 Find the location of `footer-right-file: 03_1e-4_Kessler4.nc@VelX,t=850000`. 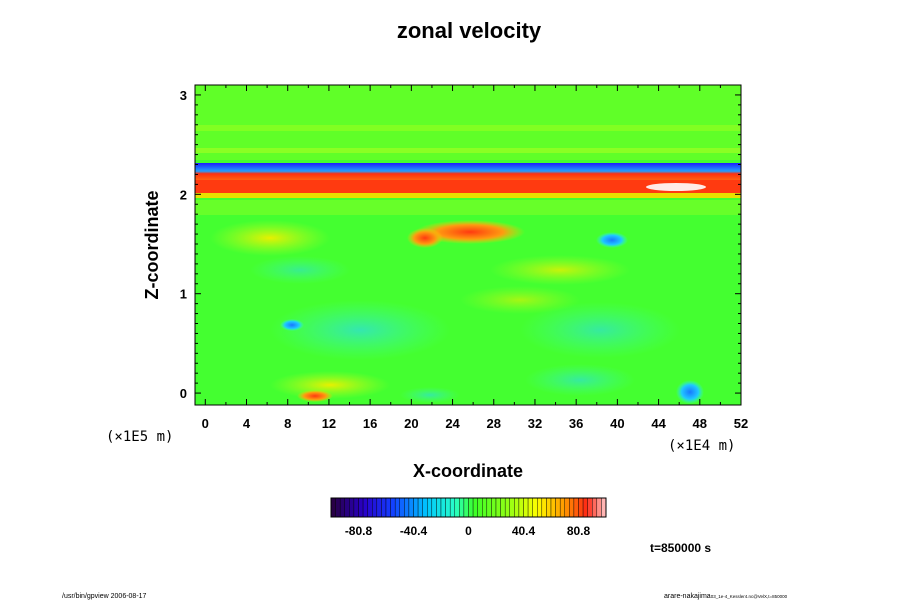

footer-right-file: 03_1e-4_Kessler4.nc@VelX,t=850000 is located at coordinates (749, 596).